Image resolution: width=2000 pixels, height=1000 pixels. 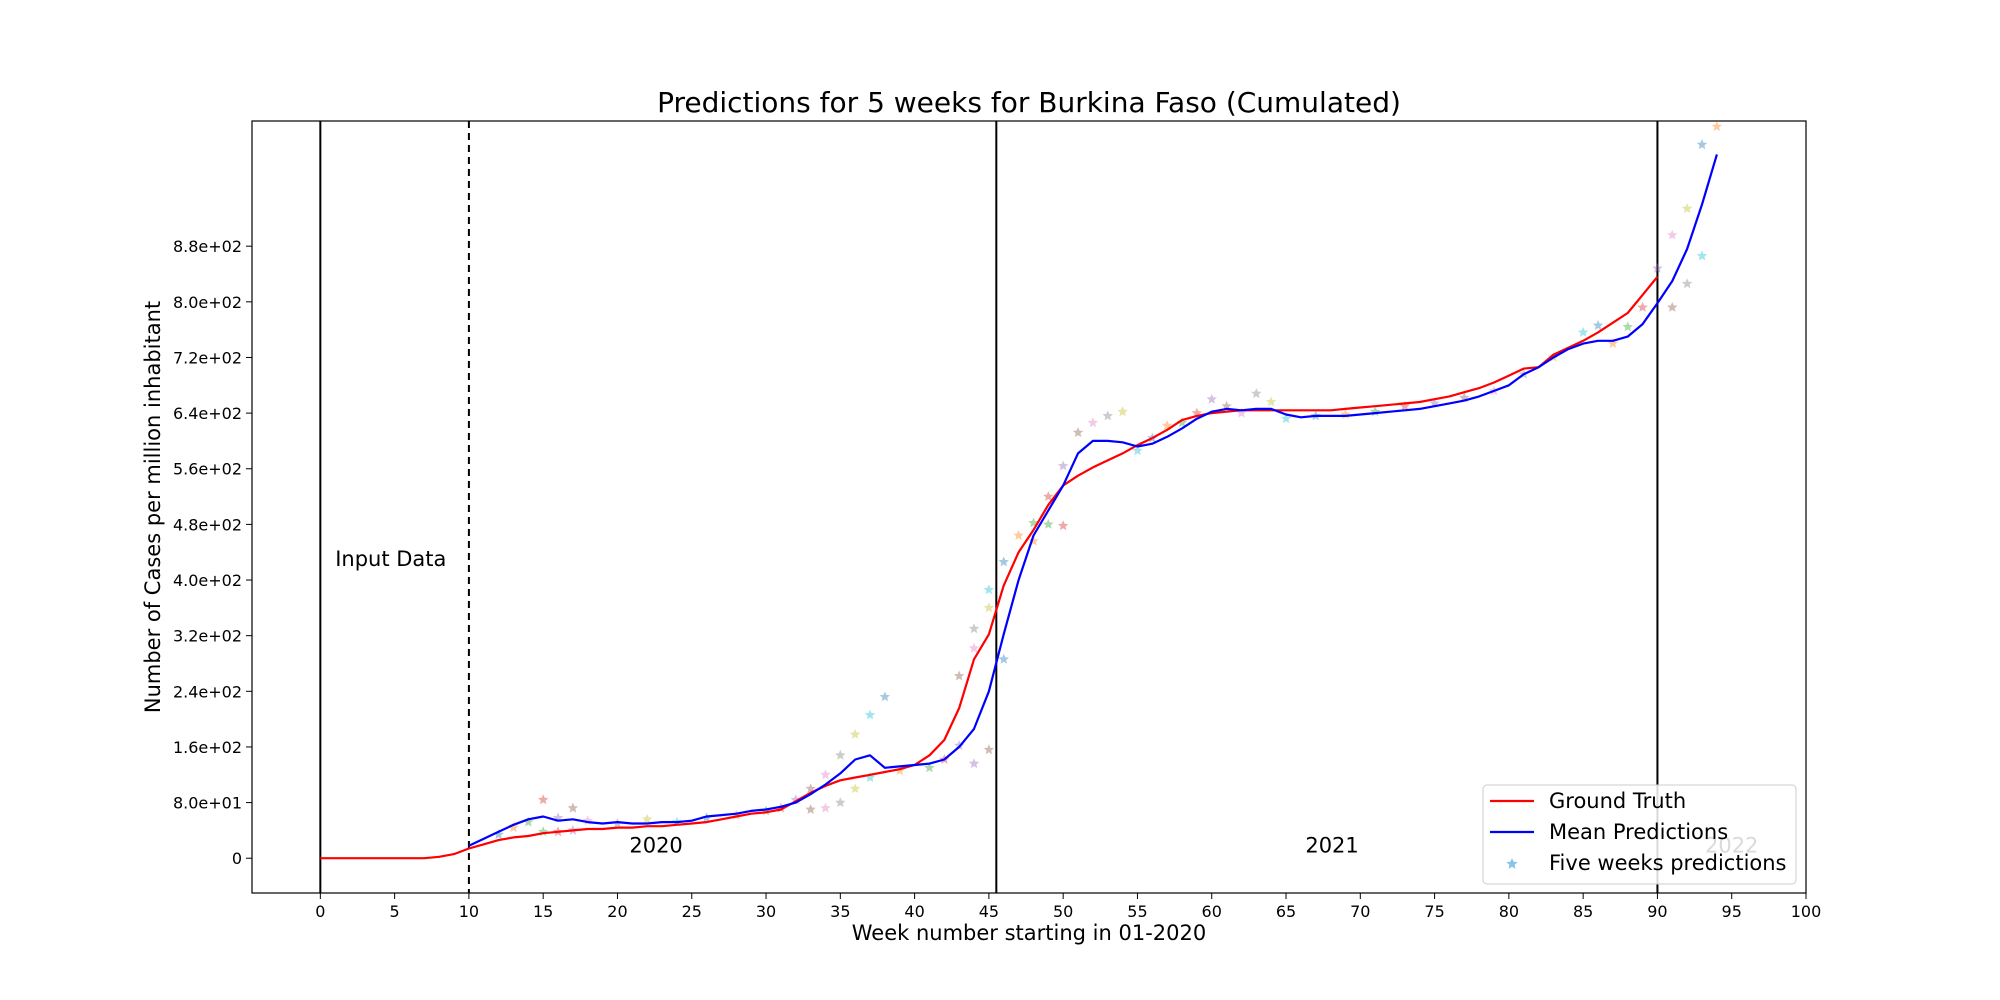 I want to click on legend-label-mean-predictions: Mean Predictions, so click(x=1638, y=832).